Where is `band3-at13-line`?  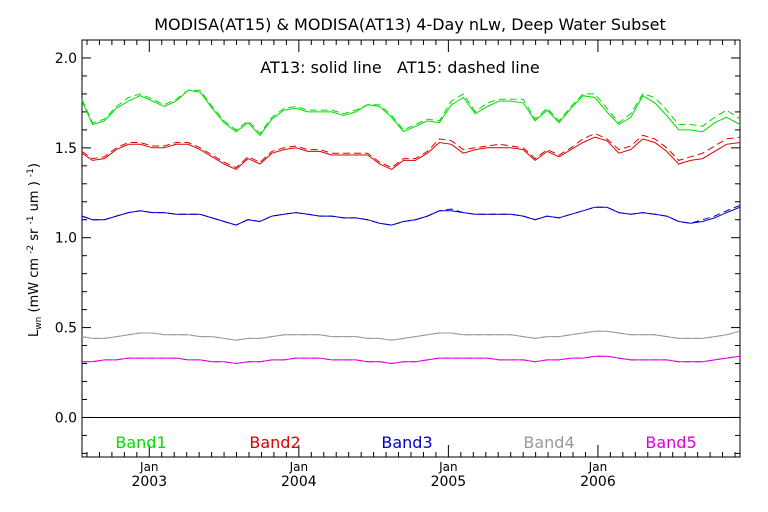 band3-at13-line is located at coordinates (411, 216).